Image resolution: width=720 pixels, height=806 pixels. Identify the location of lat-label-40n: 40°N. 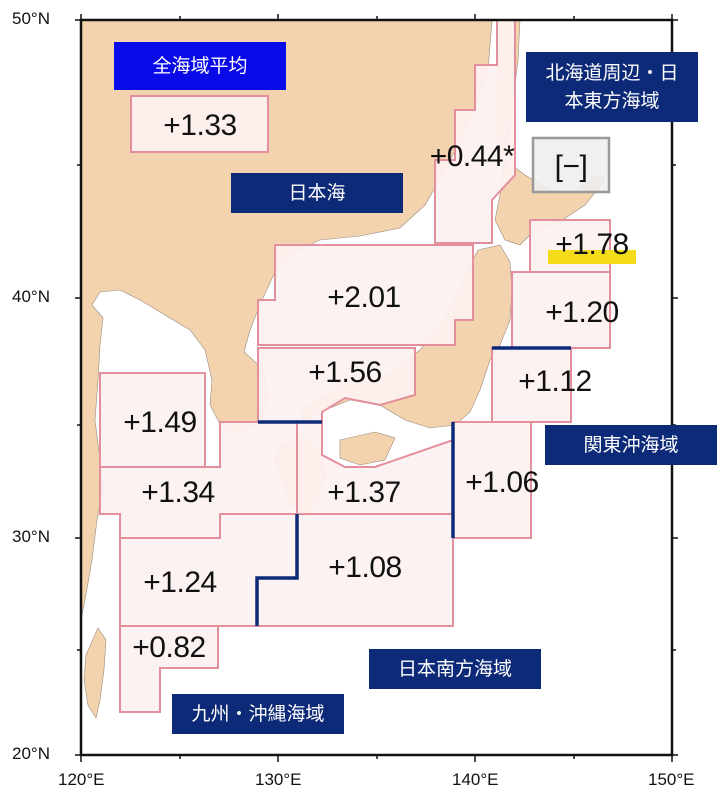
(31, 296).